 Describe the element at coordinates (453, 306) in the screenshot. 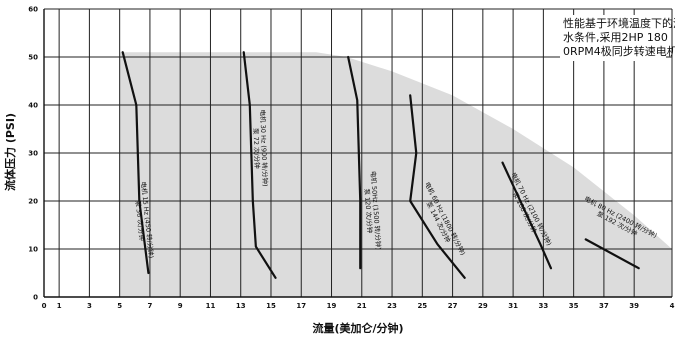

I see `x-tick-label: 27` at that location.